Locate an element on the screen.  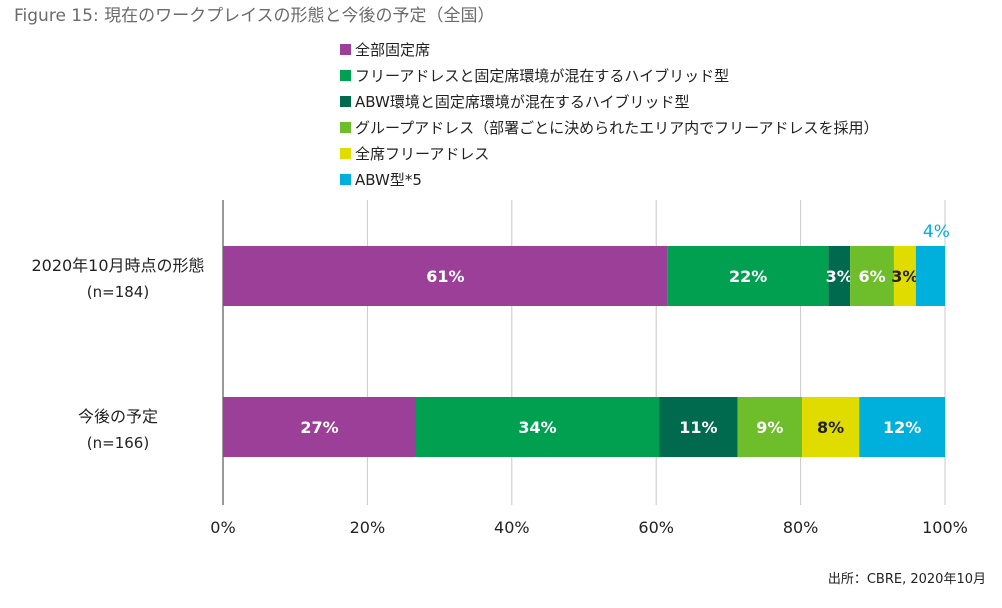
x-tick-label: 20% is located at coordinates (368, 527).